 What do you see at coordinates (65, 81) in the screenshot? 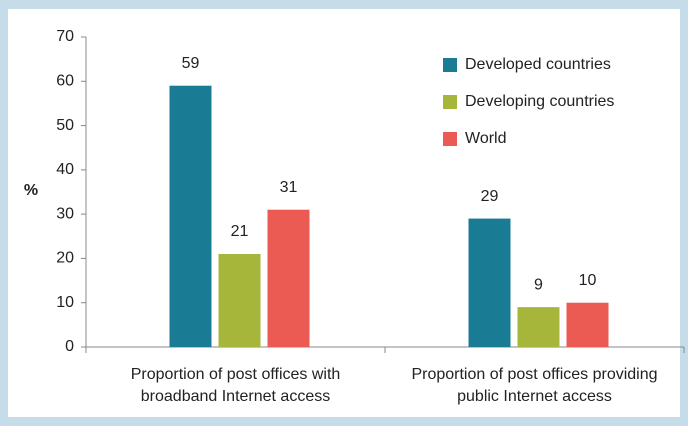
I see `y-tick-label: 60` at bounding box center [65, 81].